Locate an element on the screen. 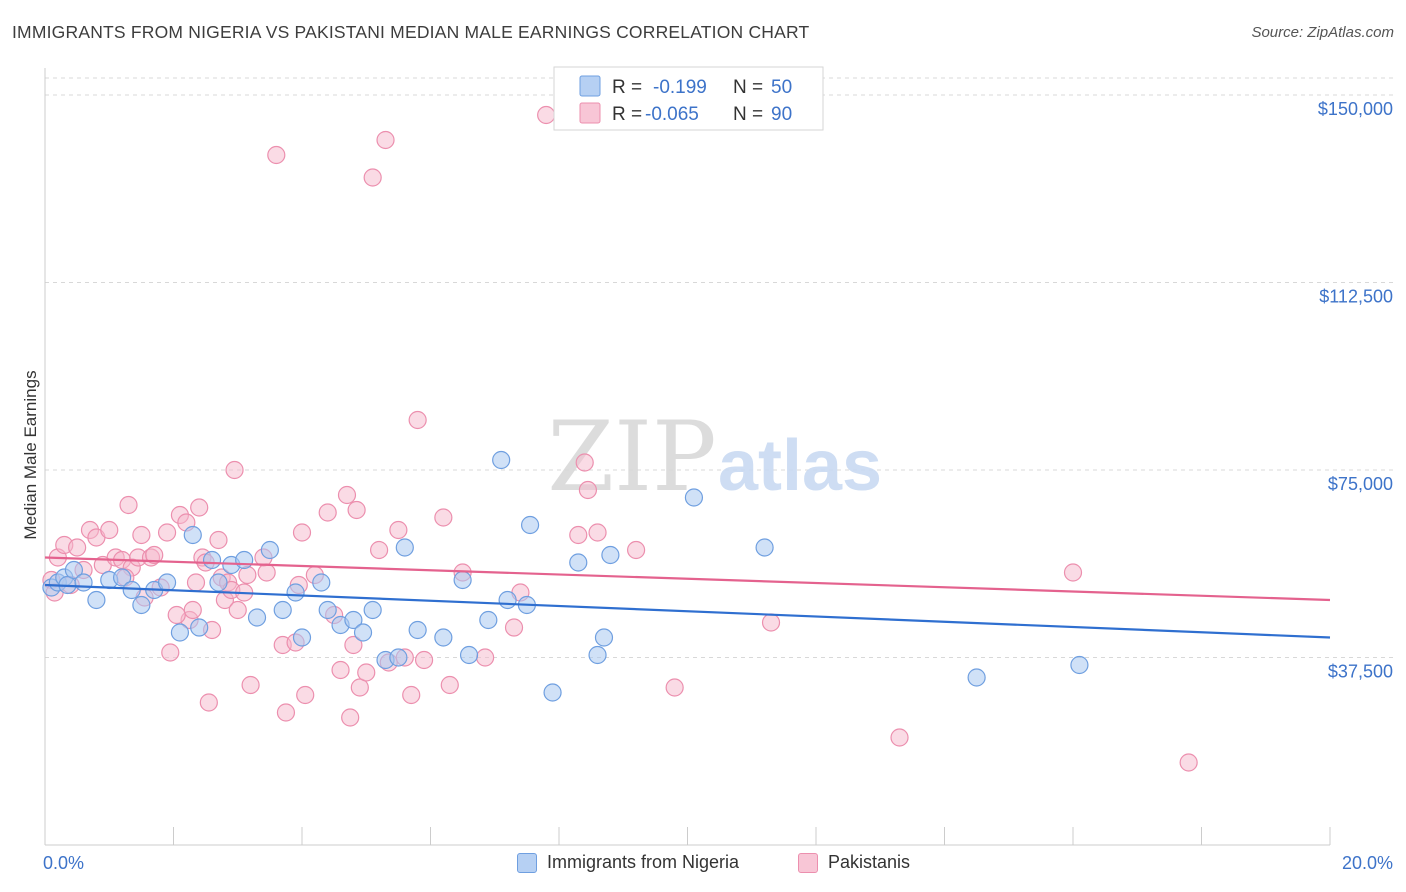 The width and height of the screenshot is (1406, 892). trend-line-pakistanis is located at coordinates (687, 579).